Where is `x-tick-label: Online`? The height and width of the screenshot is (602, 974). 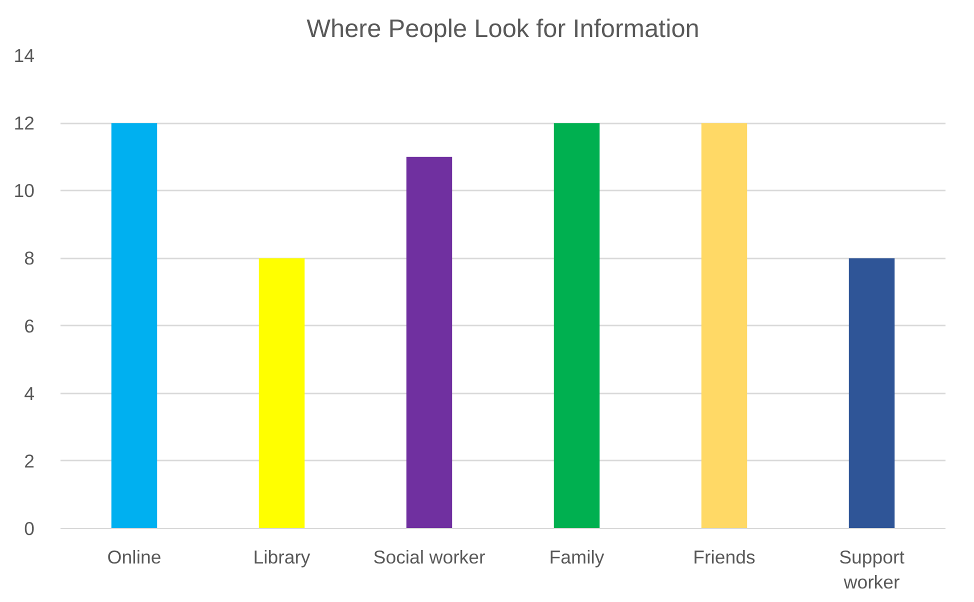
x-tick-label: Online is located at coordinates (134, 557).